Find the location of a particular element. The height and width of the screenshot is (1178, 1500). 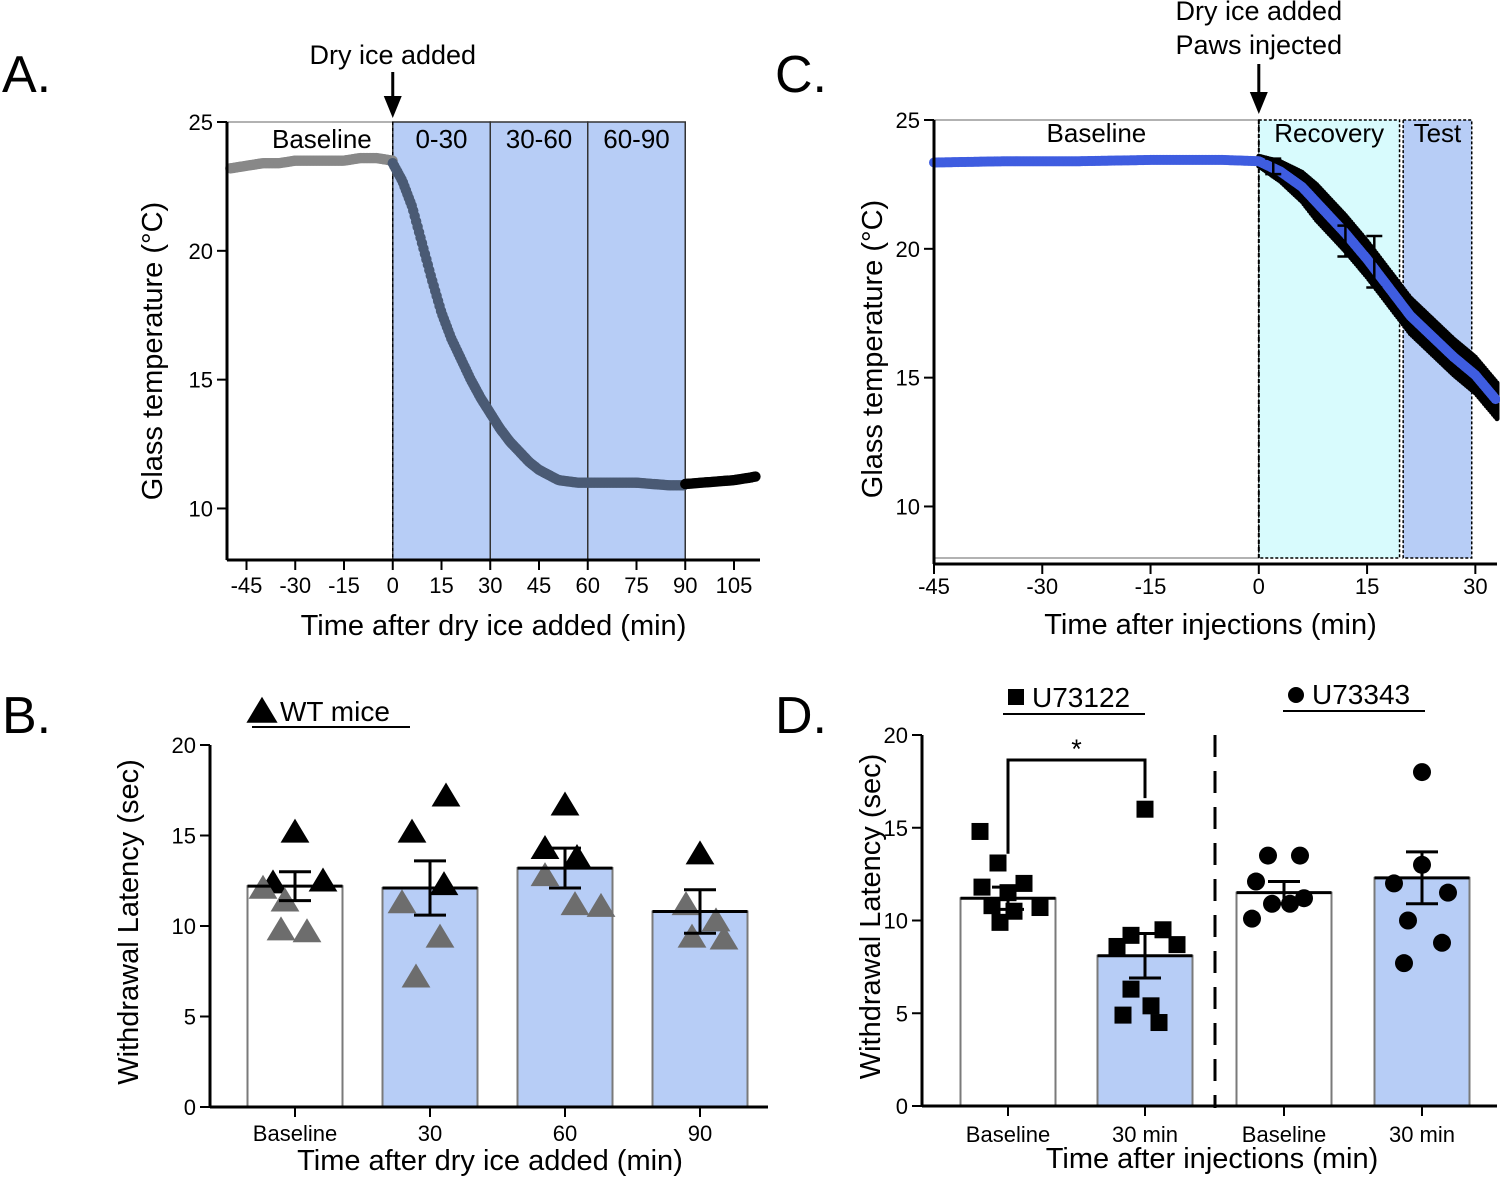

legend-label: WT mice is located at coordinates (335, 711).